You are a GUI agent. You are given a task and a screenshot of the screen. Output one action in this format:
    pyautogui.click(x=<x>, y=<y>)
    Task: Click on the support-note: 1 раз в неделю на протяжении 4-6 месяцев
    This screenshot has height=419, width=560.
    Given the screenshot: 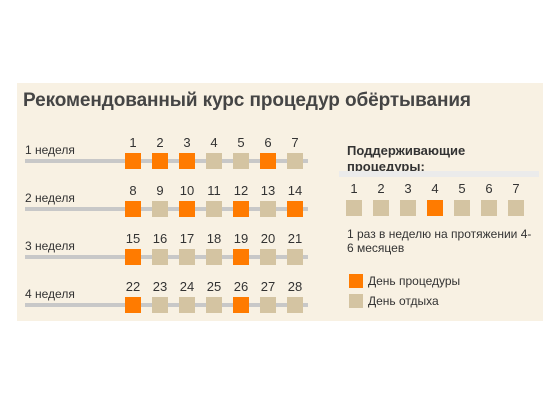 What is the action you would take?
    pyautogui.click(x=439, y=241)
    